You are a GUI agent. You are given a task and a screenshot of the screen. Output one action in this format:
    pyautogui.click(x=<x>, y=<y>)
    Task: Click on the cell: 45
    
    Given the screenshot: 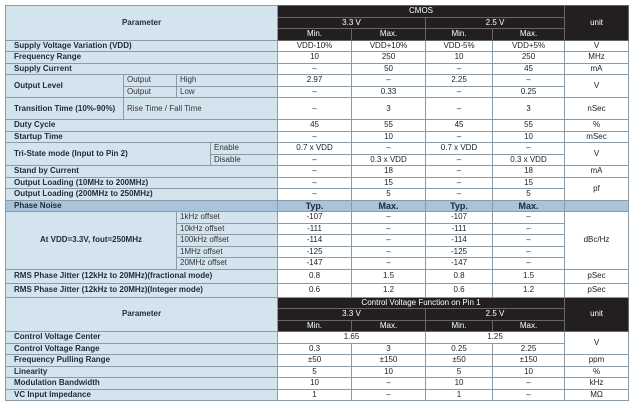 What is the action you would take?
    pyautogui.click(x=529, y=68)
    